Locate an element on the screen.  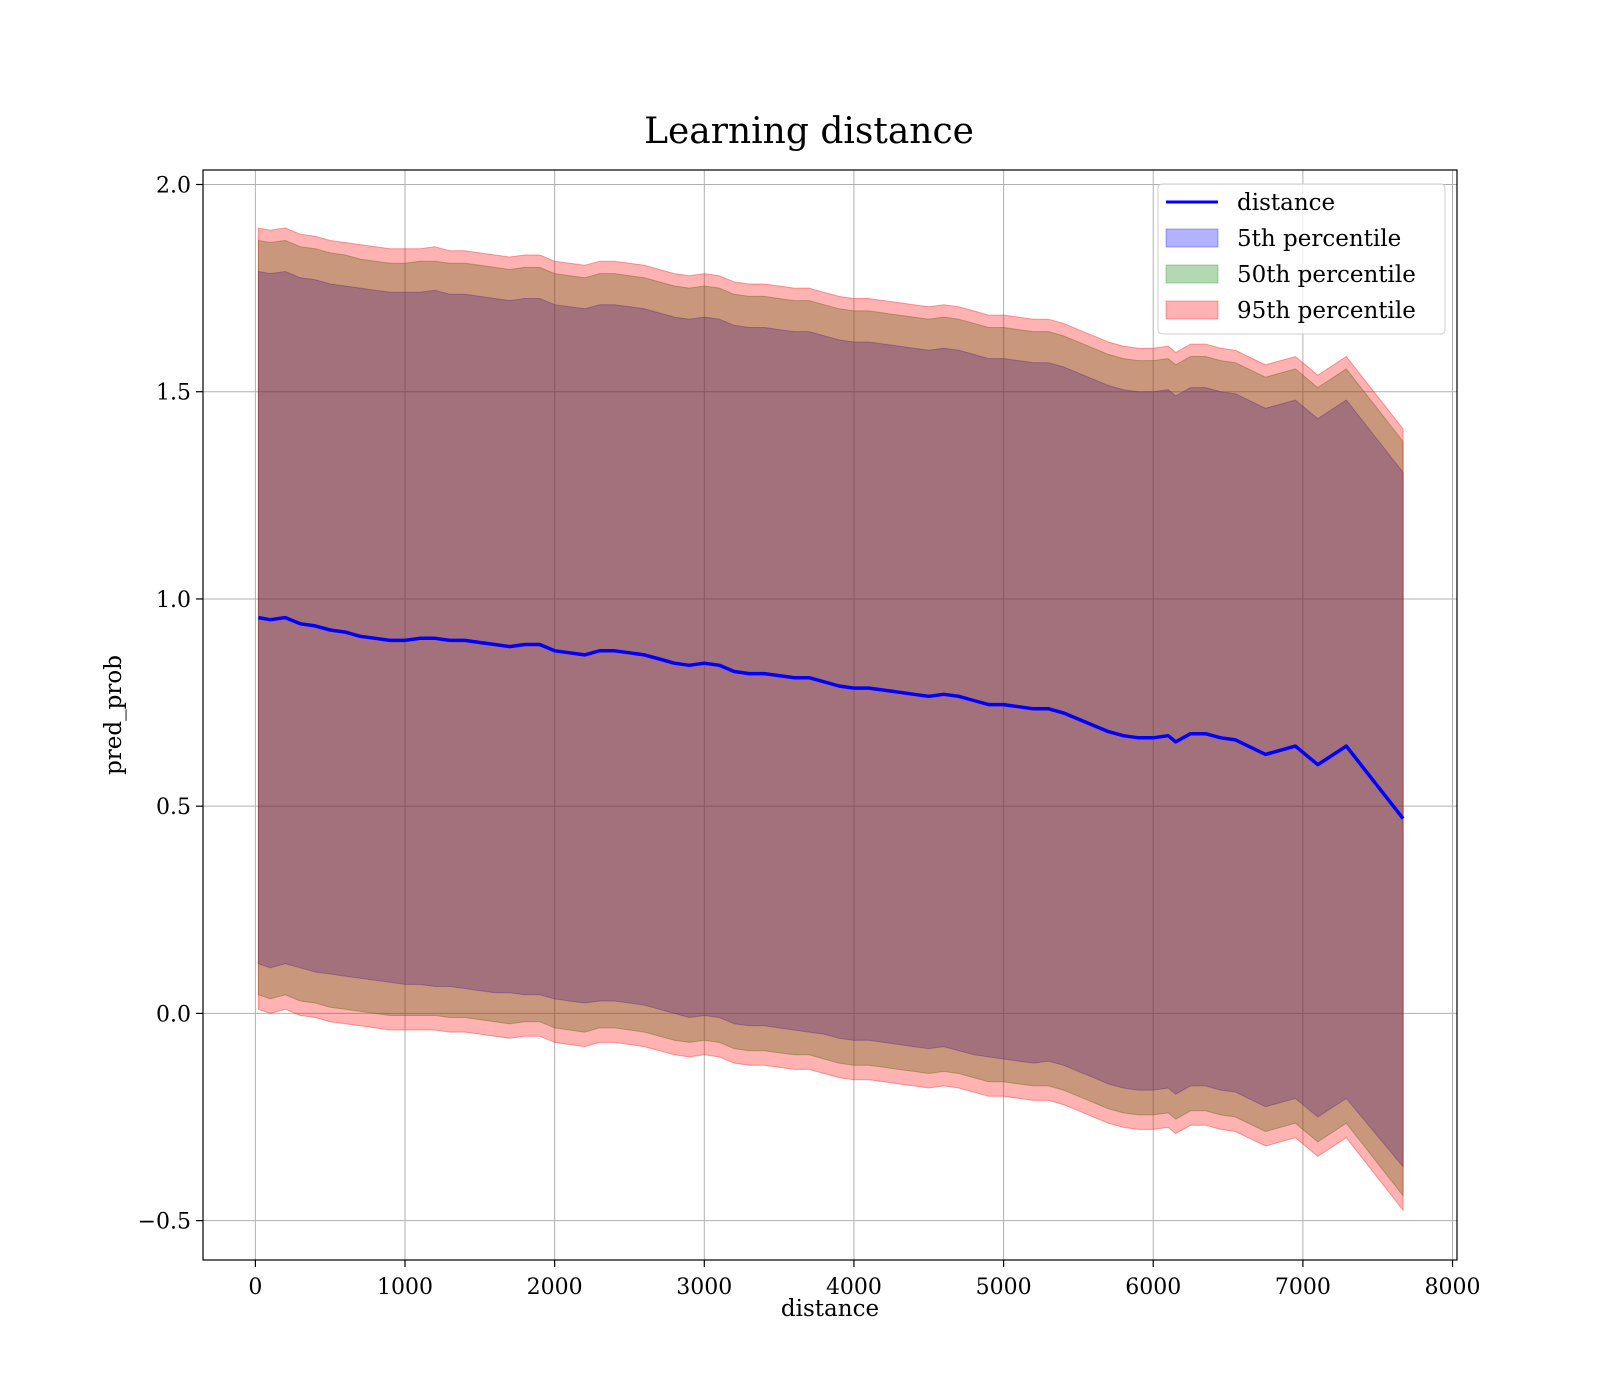
y-ticks: −0.5 0.0 0.5 1.0 1.5 2.0 is located at coordinates (170, 704).